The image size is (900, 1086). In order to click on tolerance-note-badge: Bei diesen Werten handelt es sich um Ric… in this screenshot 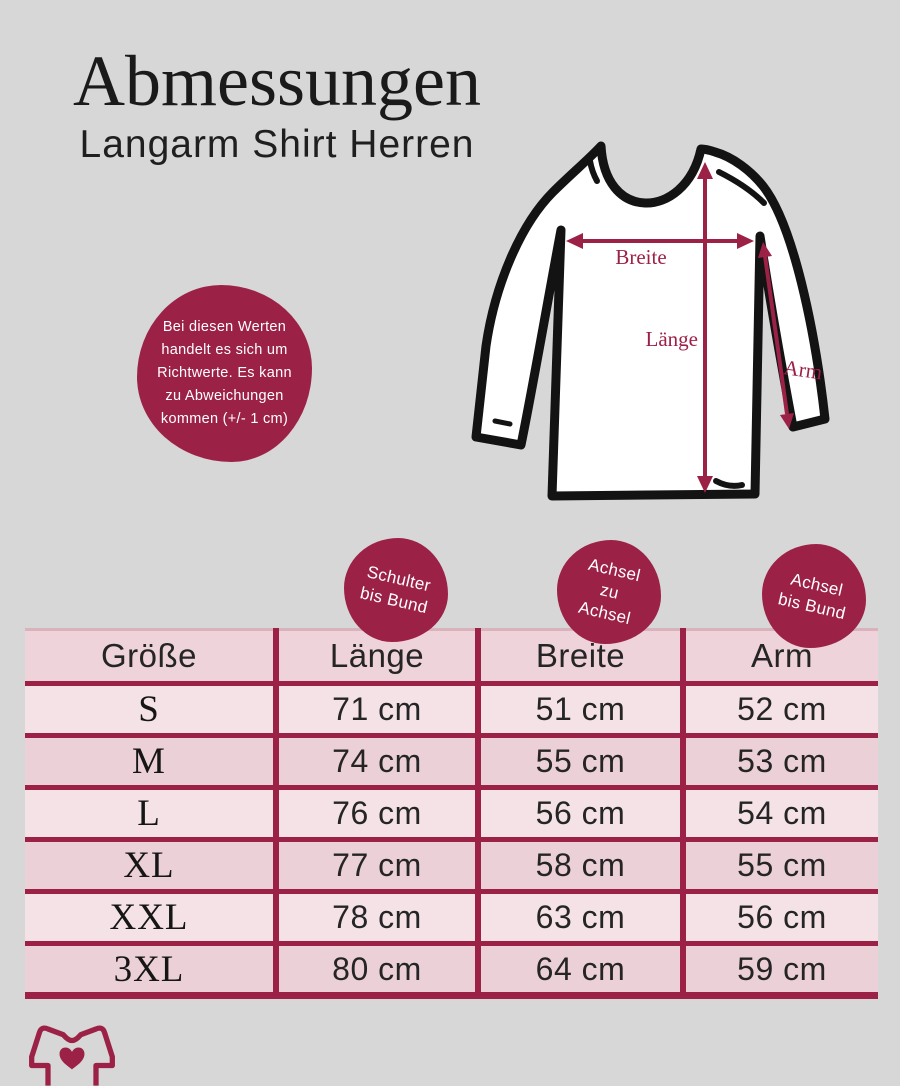, I will do `click(224, 373)`.